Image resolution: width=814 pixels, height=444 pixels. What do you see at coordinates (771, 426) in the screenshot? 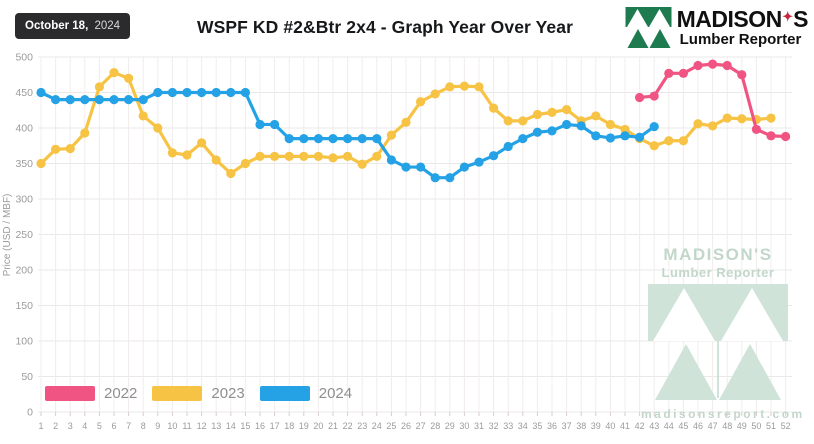
I see `x-tick-label: 51` at bounding box center [771, 426].